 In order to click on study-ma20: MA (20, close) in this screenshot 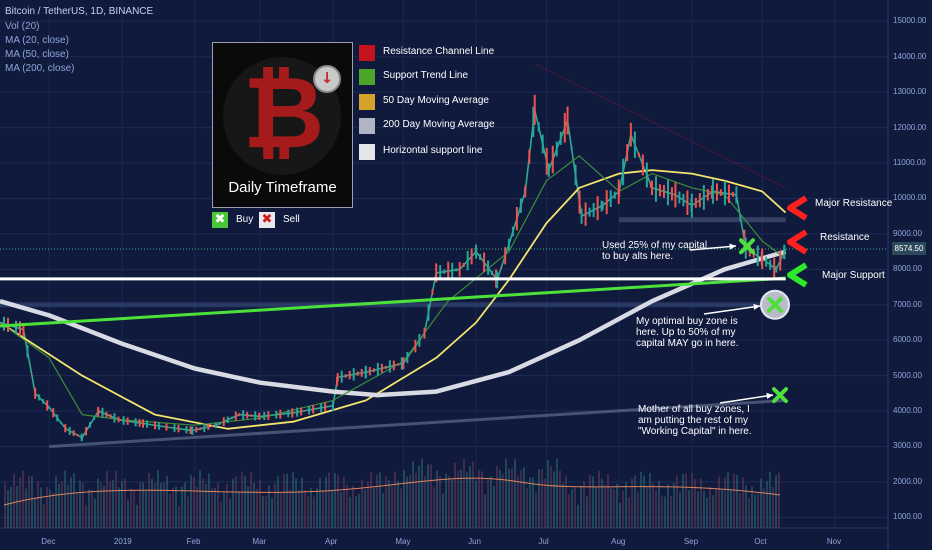, I will do `click(37, 40)`.